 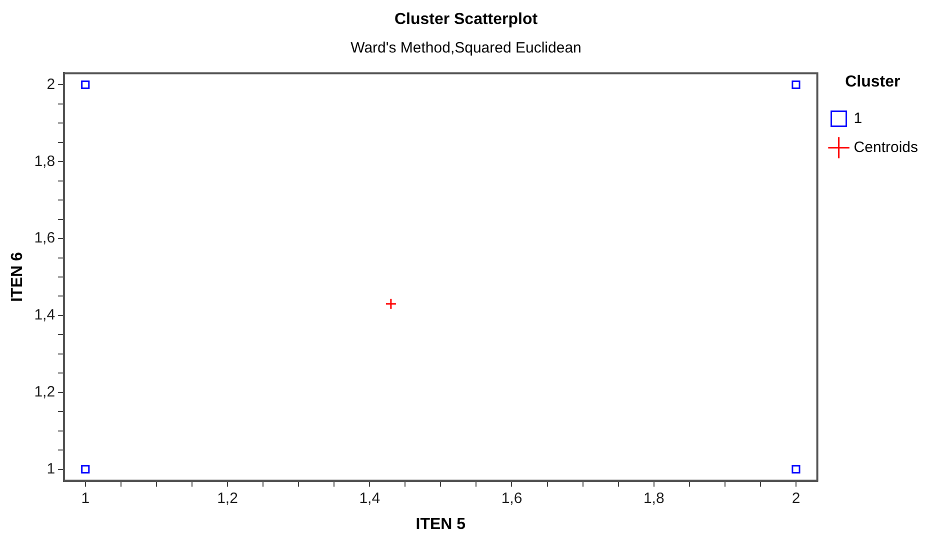 I want to click on y-tick-label: 1, so click(x=51, y=469).